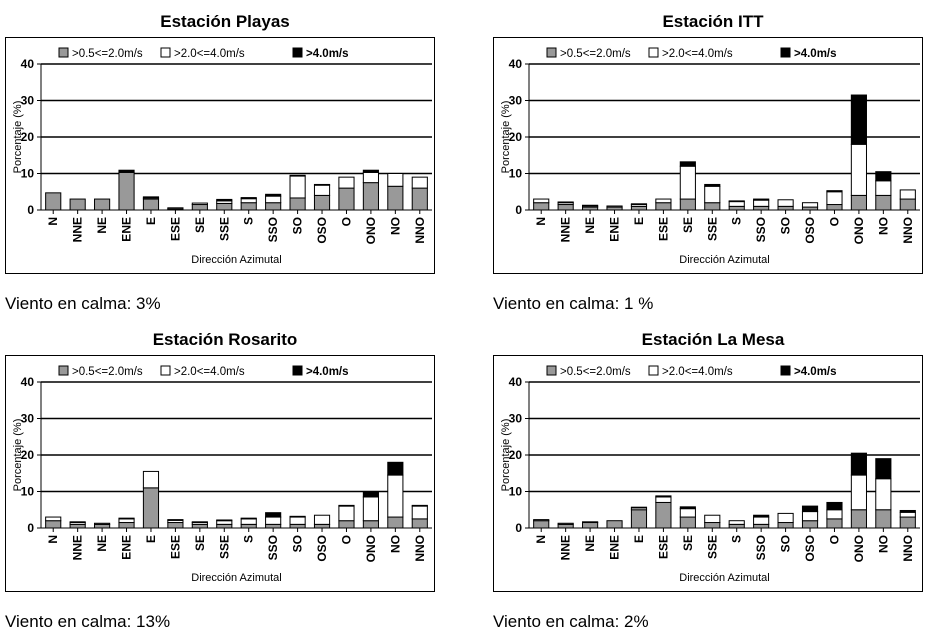 The width and height of the screenshot is (930, 632). I want to click on y-tick-label: 30, so click(516, 101).